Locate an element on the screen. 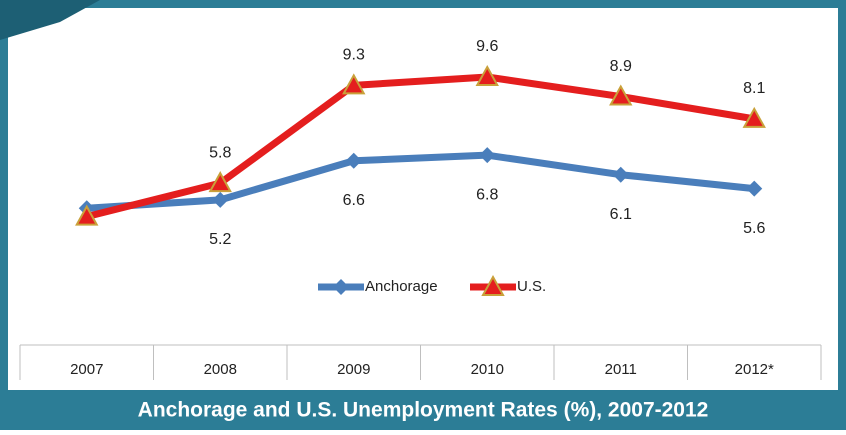 Image resolution: width=846 pixels, height=435 pixels. data-label: 9.3 is located at coordinates (354, 55).